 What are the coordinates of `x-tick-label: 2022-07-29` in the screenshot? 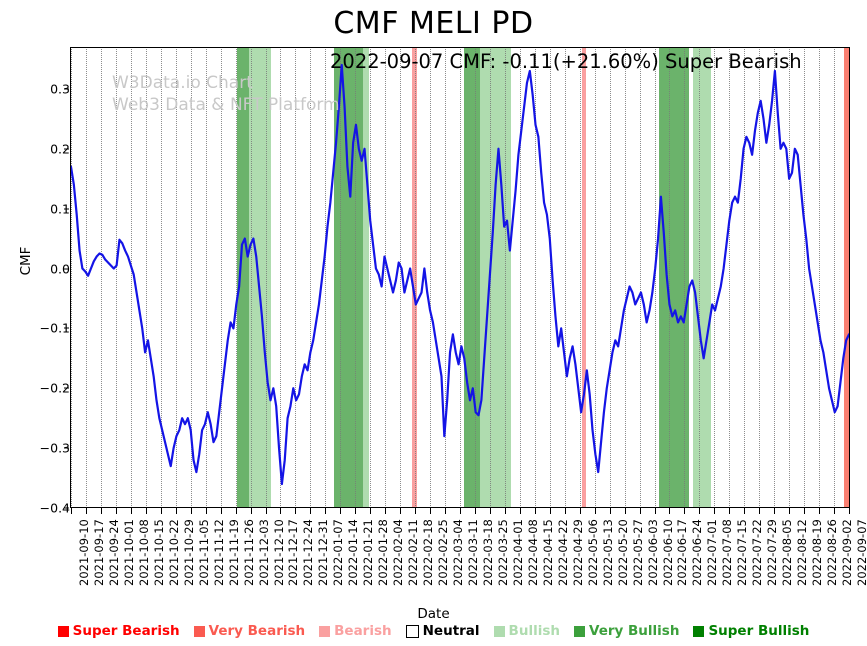 It's located at (772, 552).